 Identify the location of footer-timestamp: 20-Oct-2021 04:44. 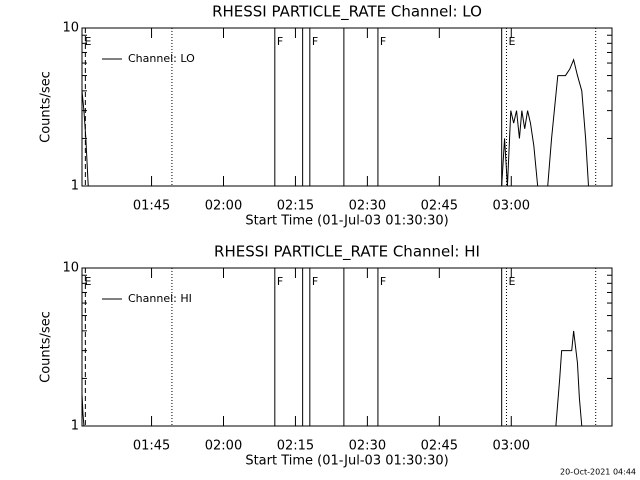
(598, 472).